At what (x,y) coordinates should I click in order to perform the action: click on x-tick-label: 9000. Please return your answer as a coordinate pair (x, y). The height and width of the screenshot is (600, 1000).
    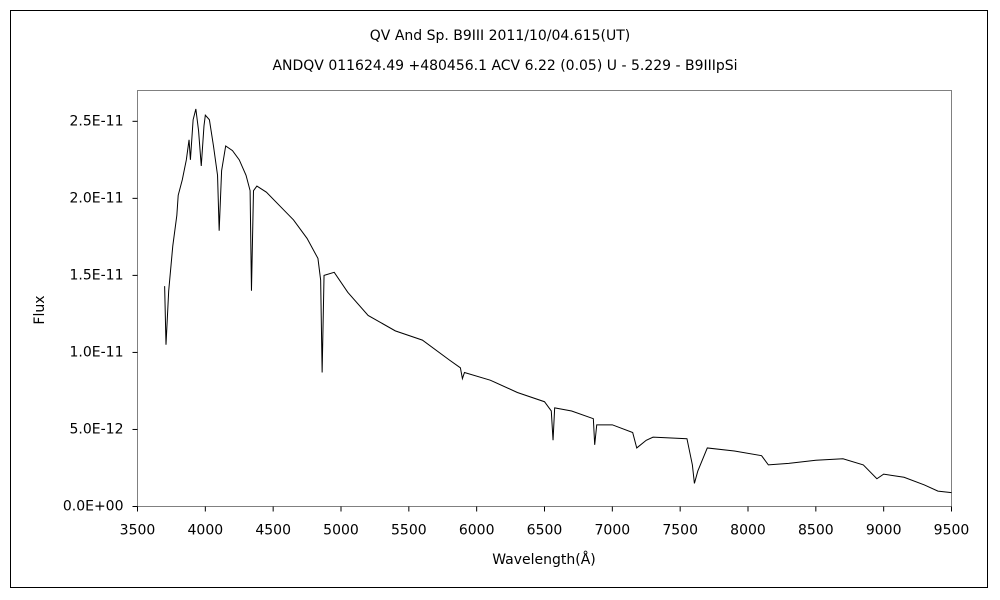
    Looking at the image, I should click on (884, 531).